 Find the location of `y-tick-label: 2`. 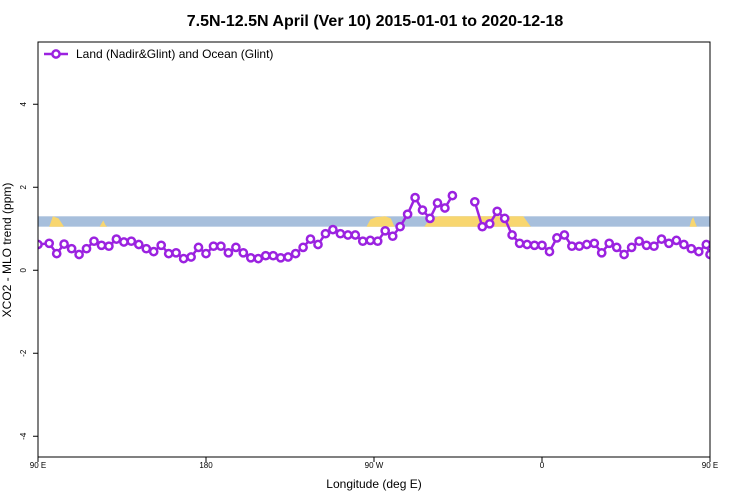

y-tick-label: 2 is located at coordinates (23, 186).